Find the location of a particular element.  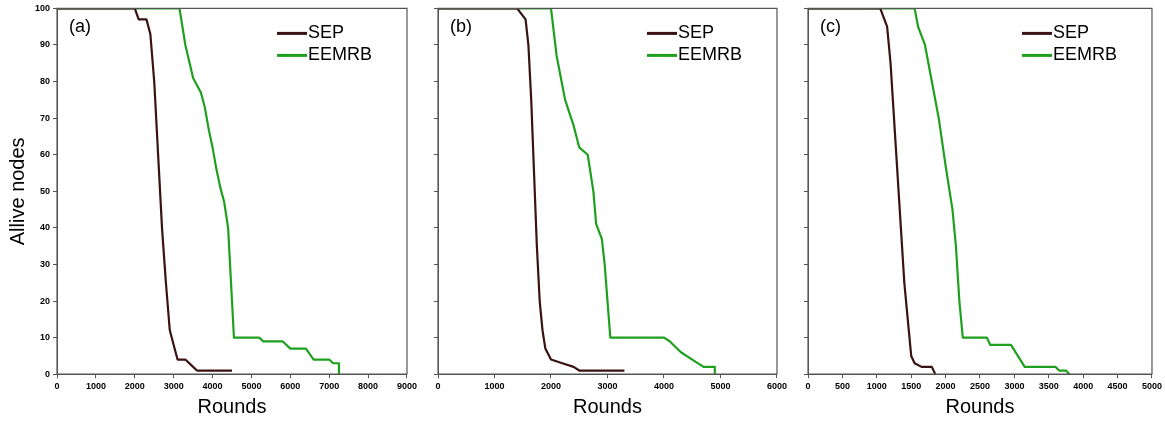

x-tick-label: 7000 is located at coordinates (329, 386).